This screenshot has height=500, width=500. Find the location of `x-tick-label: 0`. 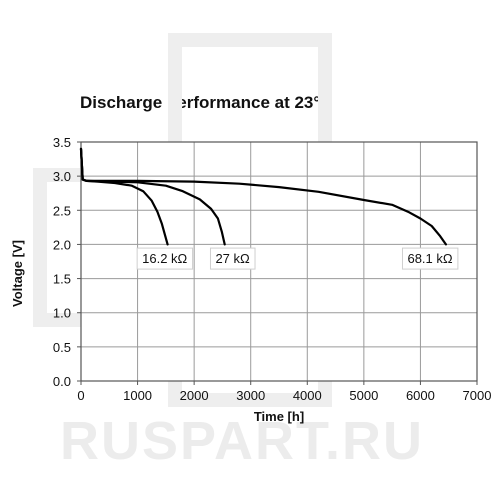

x-tick-label: 0 is located at coordinates (80, 395).